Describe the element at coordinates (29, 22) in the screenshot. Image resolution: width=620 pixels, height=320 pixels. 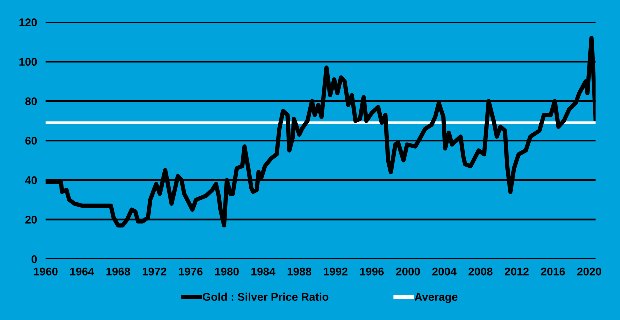
I see `y-tick-label: 120` at that location.